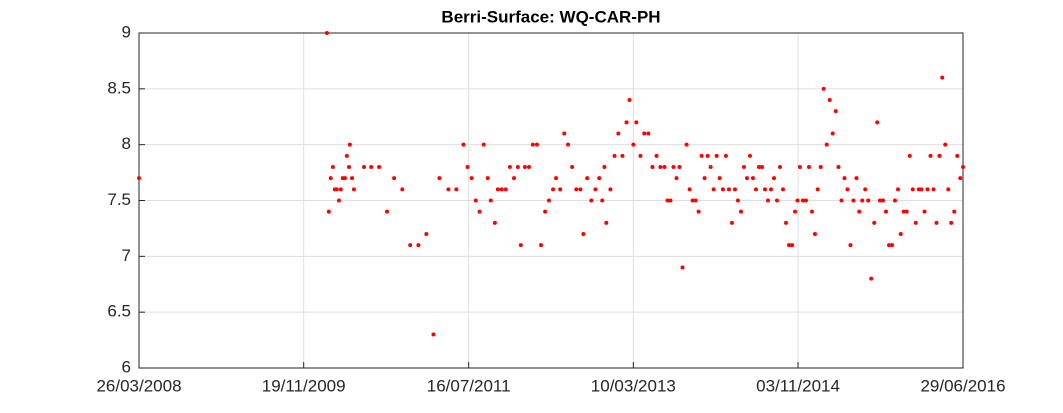 The width and height of the screenshot is (1063, 413). What do you see at coordinates (469, 385) in the screenshot?
I see `x-tick-label: 16/07/2011` at bounding box center [469, 385].